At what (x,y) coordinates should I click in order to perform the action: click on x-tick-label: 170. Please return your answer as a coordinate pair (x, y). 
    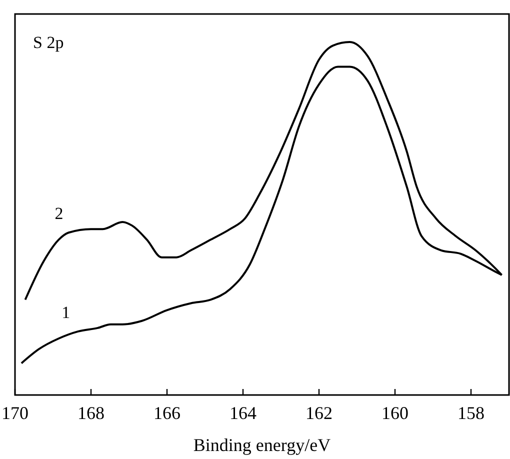
    Looking at the image, I should click on (15, 413).